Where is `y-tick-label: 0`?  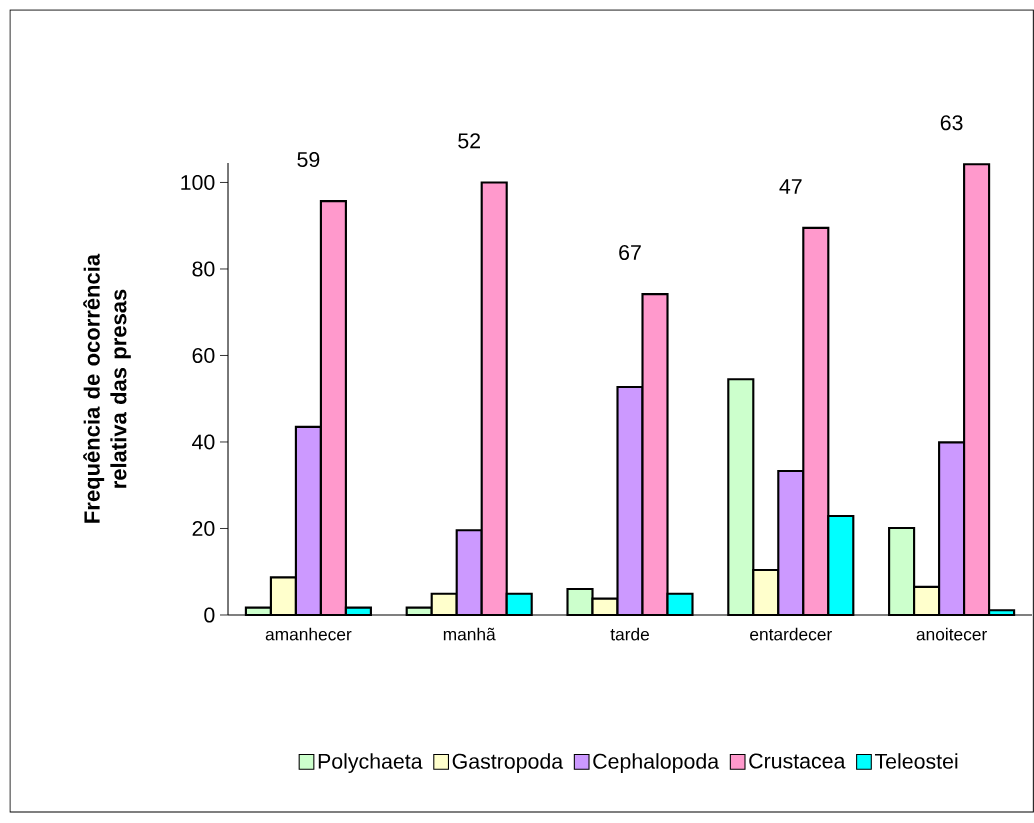
y-tick-label: 0 is located at coordinates (209, 615).